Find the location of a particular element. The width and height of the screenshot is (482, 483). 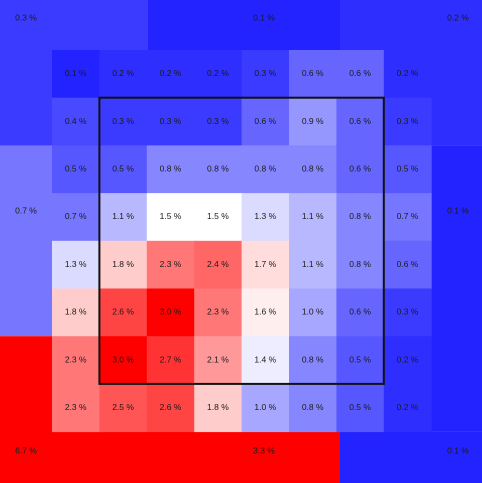

outer-zone-label-left-middle: 0.7 % is located at coordinates (26, 210).